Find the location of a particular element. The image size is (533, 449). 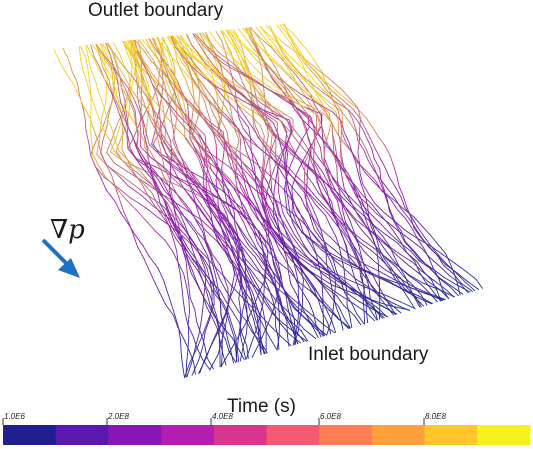

colorbar is located at coordinates (266, 431).